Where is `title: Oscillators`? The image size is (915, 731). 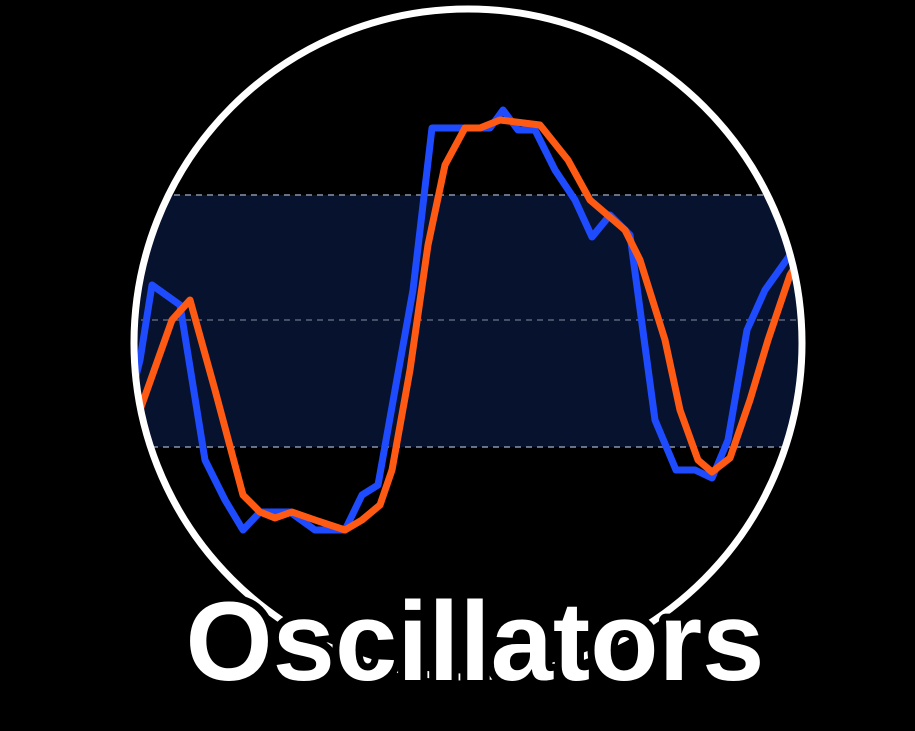 title: Oscillators is located at coordinates (475, 641).